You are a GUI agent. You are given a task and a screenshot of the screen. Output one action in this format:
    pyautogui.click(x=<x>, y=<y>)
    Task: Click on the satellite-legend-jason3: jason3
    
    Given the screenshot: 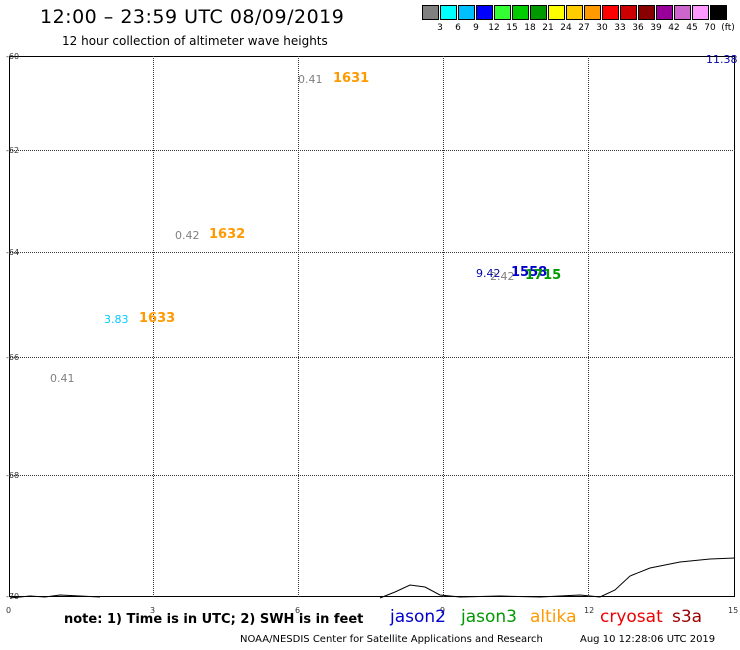 What is the action you would take?
    pyautogui.click(x=489, y=617)
    